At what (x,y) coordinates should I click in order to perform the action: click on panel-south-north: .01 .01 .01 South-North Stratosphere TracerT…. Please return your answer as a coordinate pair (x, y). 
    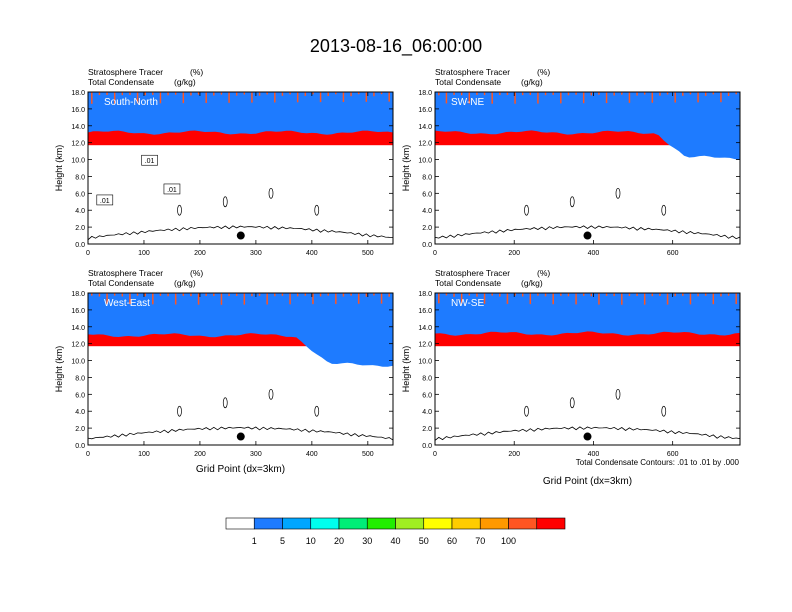
    Looking at the image, I should click on (224, 162).